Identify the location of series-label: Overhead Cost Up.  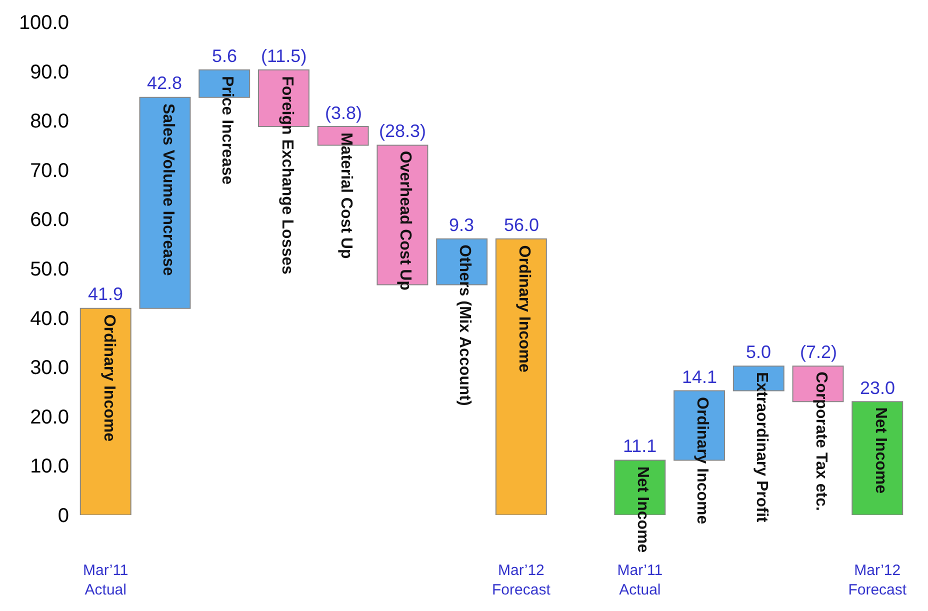
(405, 220).